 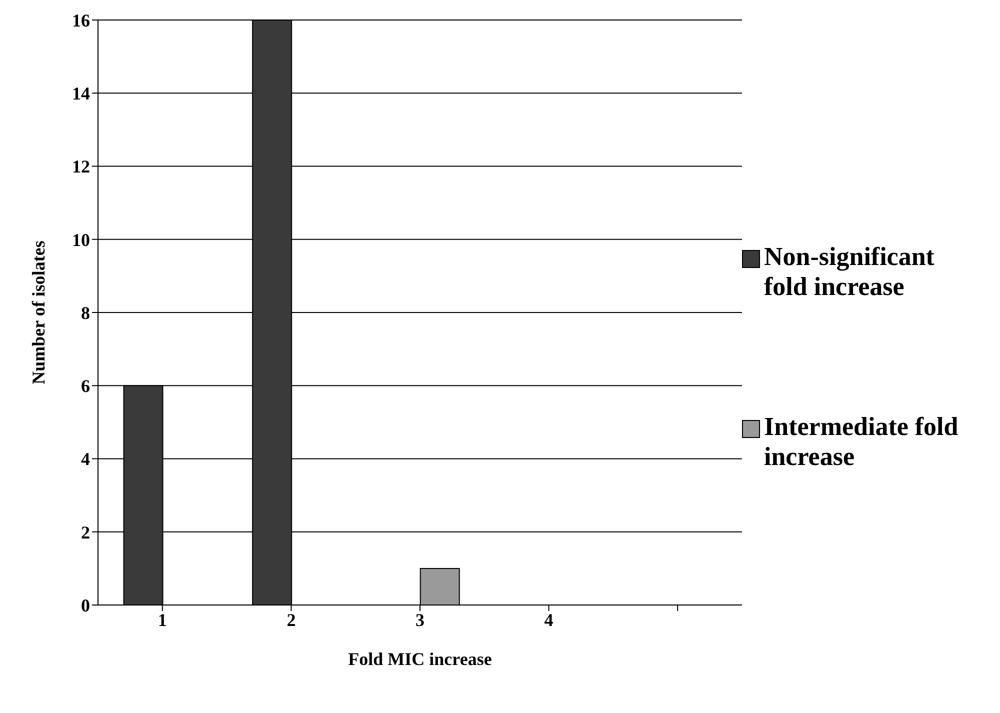 What do you see at coordinates (85, 312) in the screenshot?
I see `y-tick-label: 8` at bounding box center [85, 312].